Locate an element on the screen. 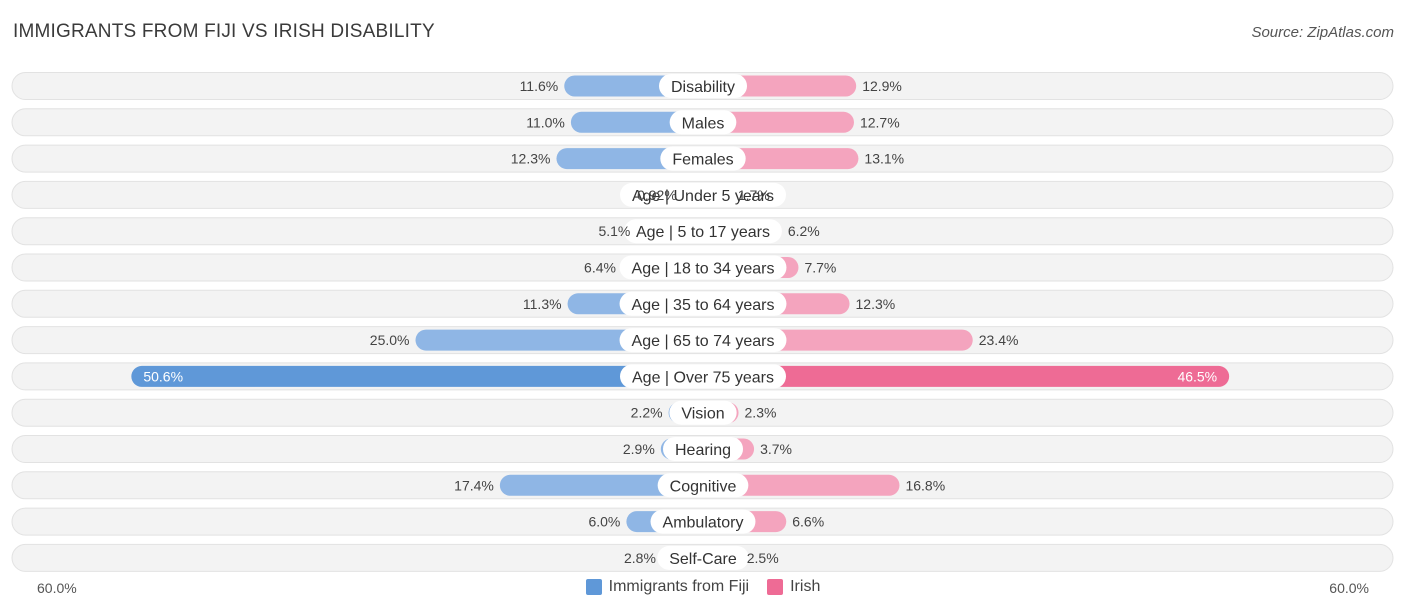  legend-item-irish: Irish is located at coordinates (793, 587).